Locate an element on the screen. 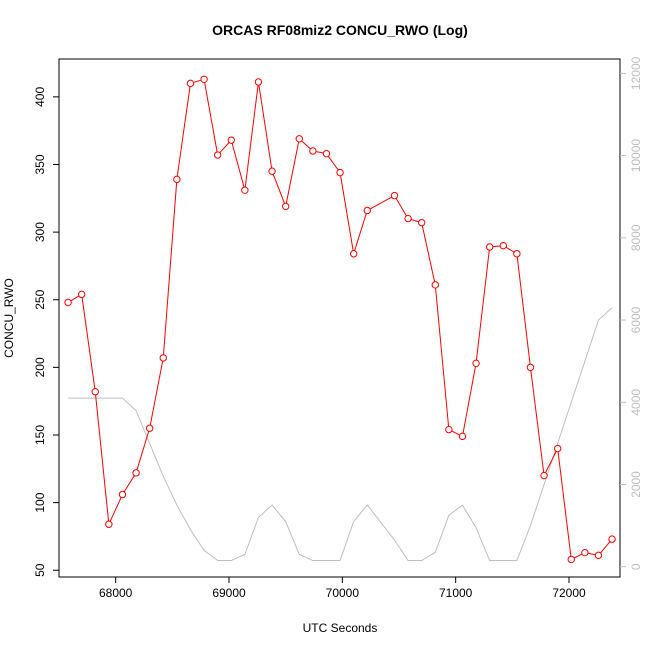 Image resolution: width=650 pixels, height=650 pixels. y2-tick-label: 10000 is located at coordinates (636, 156).